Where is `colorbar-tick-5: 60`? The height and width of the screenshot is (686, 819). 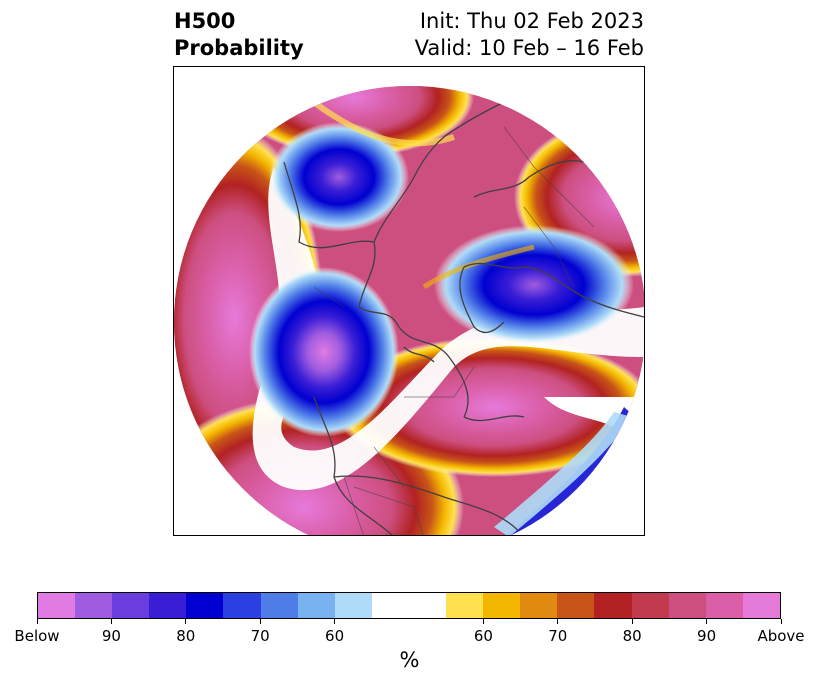
colorbar-tick-5: 60 is located at coordinates (483, 636).